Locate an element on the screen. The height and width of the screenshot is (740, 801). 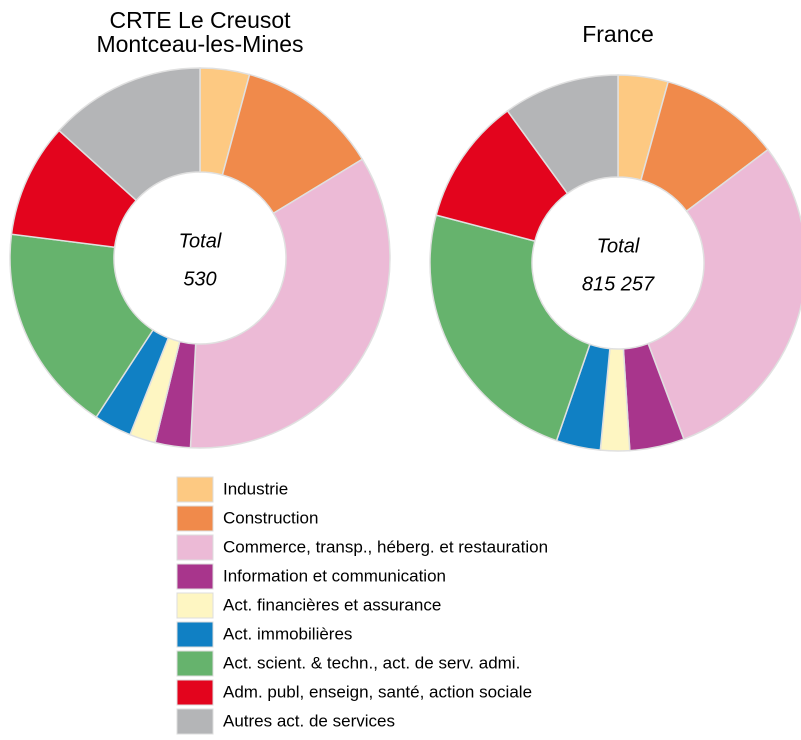
chart-title: France is located at coordinates (618, 34).